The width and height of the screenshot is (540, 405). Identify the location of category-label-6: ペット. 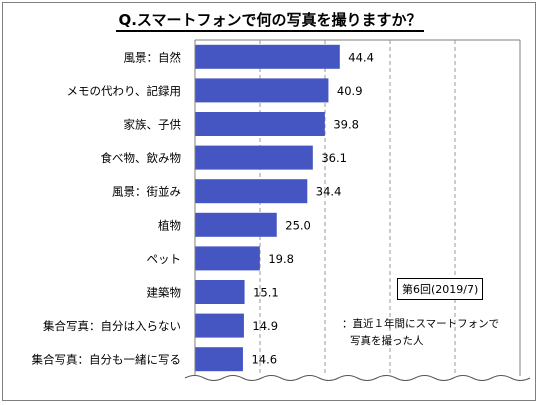
(164, 259).